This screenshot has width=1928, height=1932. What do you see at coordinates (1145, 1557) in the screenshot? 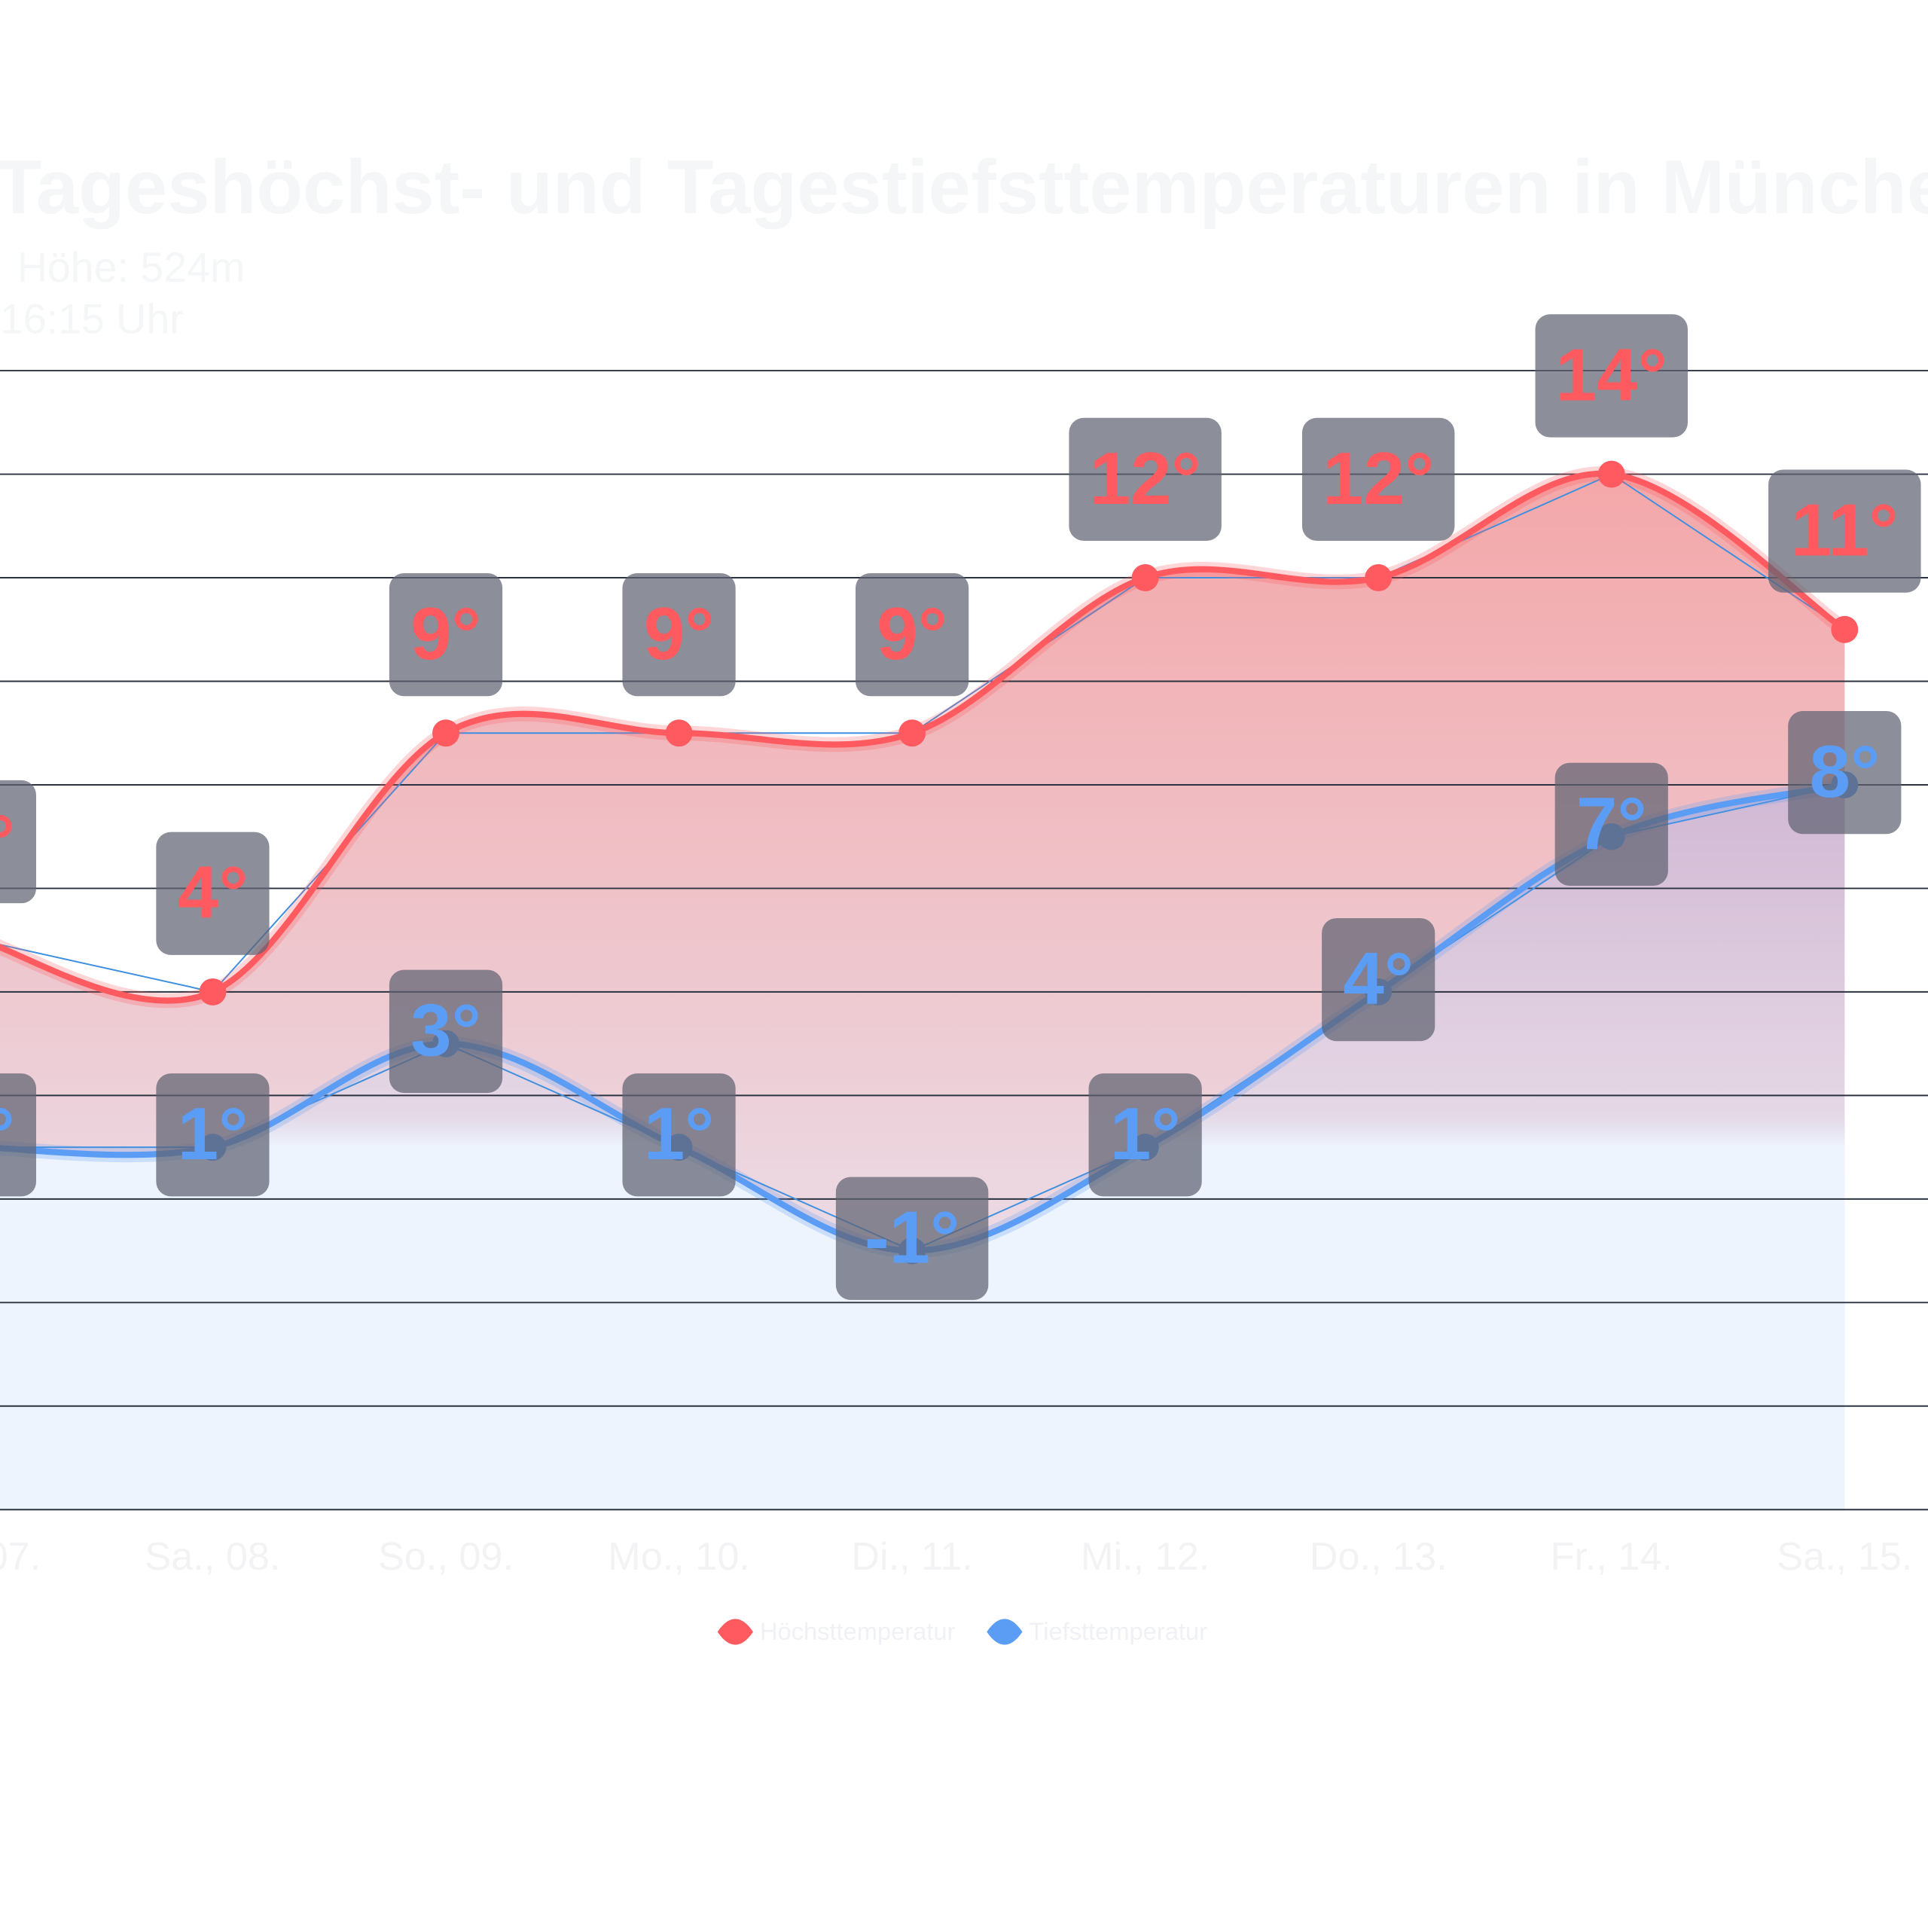
I see `x-tick-label: Mi., 12.` at bounding box center [1145, 1557].